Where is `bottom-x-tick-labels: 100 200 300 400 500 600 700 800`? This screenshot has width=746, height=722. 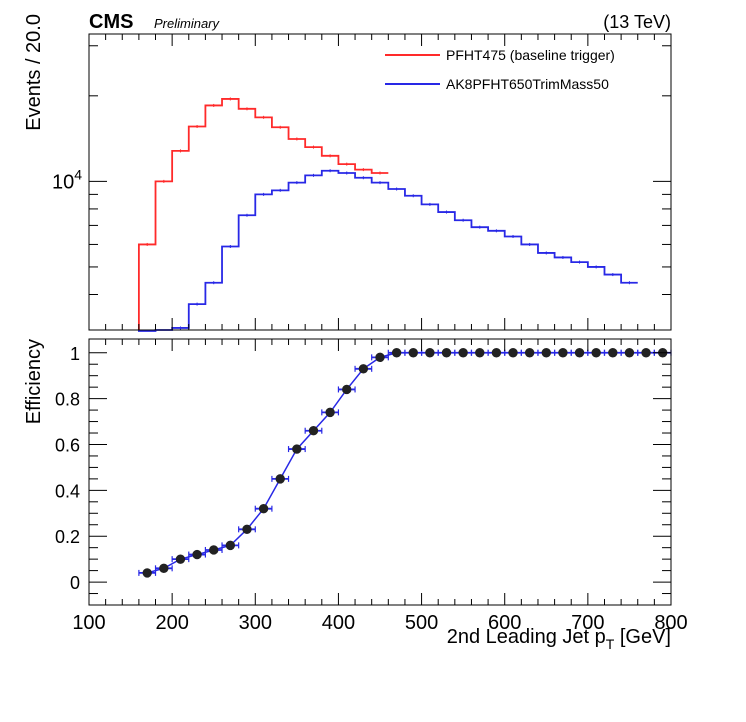 bottom-x-tick-labels: 100 200 300 400 500 600 700 800 is located at coordinates (379, 623).